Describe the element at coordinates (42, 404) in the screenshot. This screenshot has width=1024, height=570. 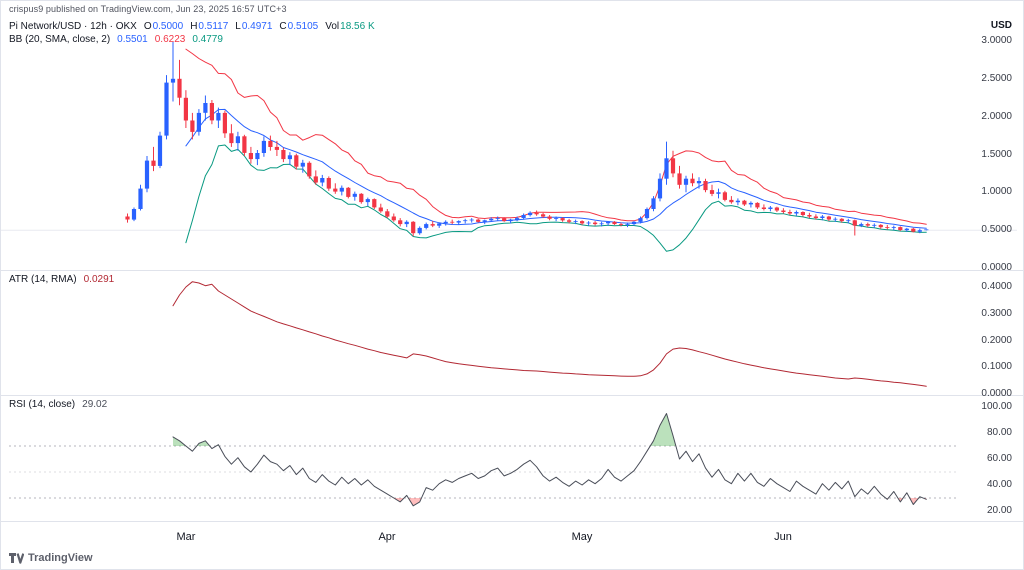
I see `rsi-title: RSI (14, close)` at that location.